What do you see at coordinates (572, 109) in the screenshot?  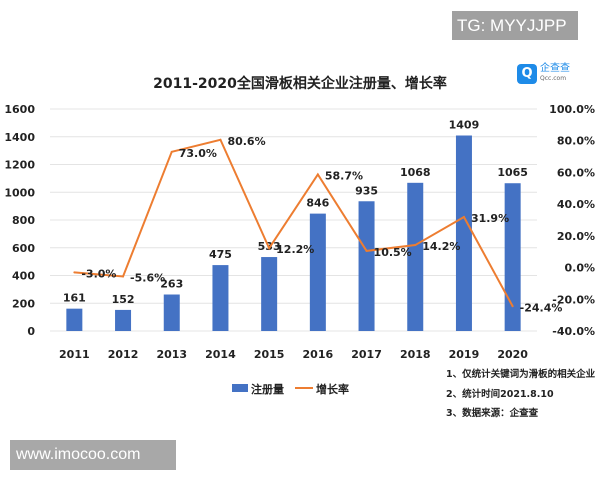 I see `right-tick-label: 100.0%` at bounding box center [572, 109].